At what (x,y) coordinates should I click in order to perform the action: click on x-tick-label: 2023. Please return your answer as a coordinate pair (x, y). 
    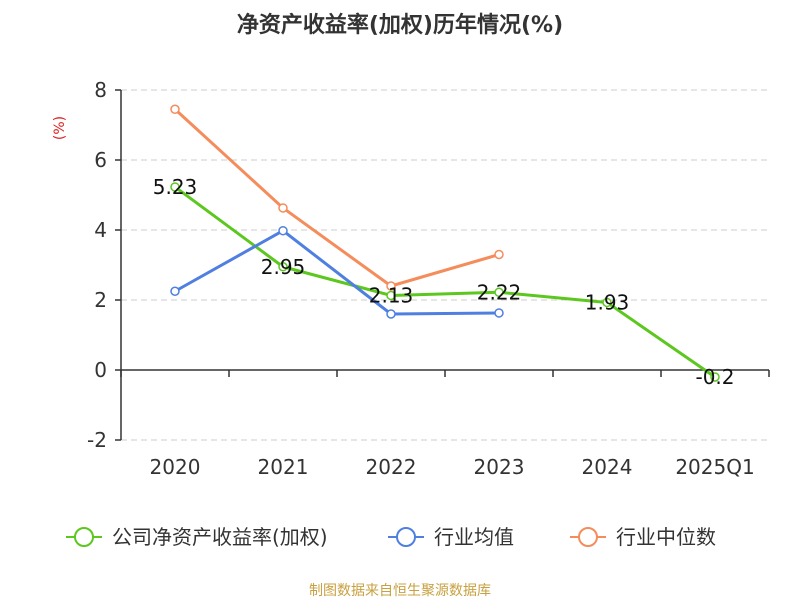
    Looking at the image, I should click on (499, 467).